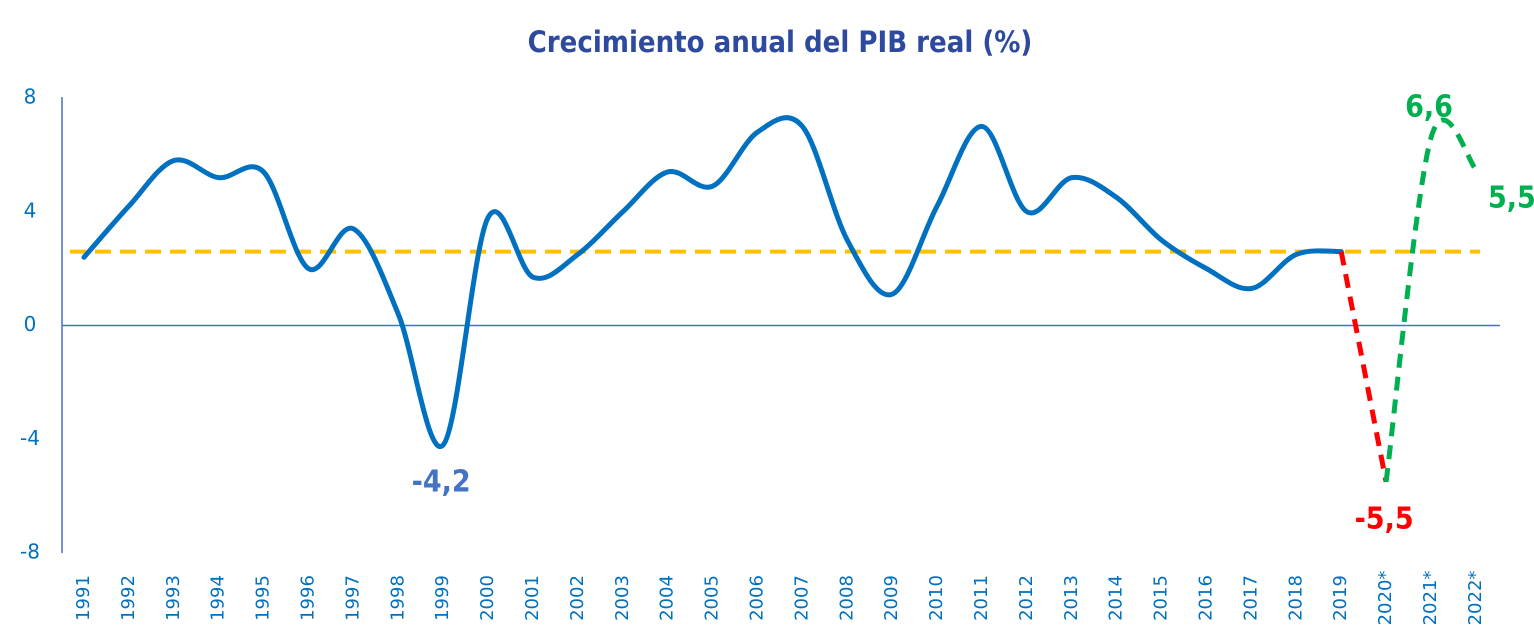  Describe the element at coordinates (577, 598) in the screenshot. I see `x-tick-label: 2002` at that location.